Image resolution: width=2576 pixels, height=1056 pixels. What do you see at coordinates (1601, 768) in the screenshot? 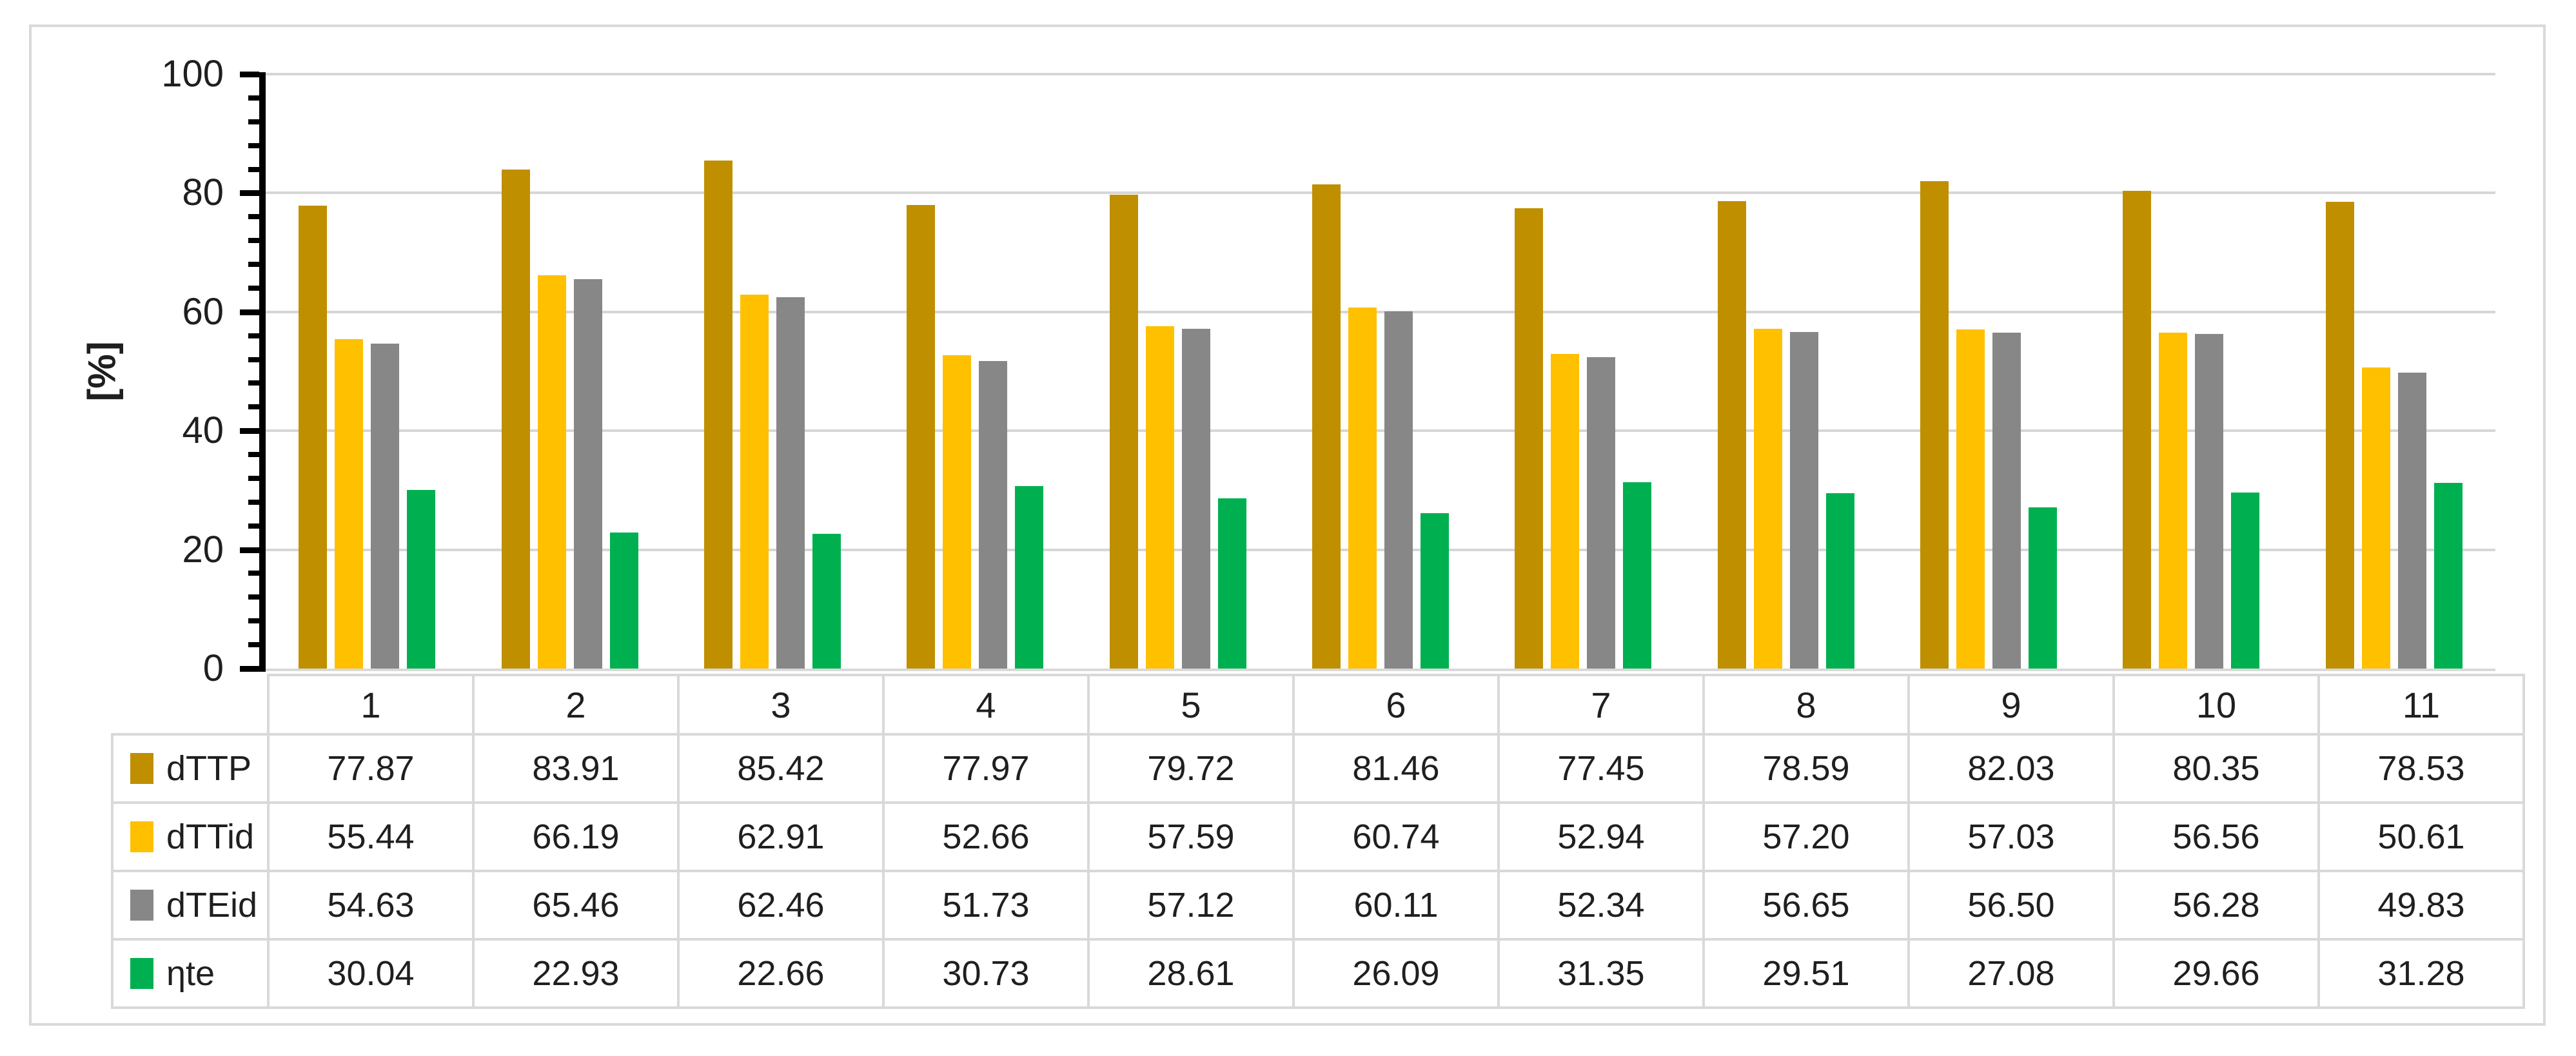
I see `value-cell: 77.45` at bounding box center [1601, 768].